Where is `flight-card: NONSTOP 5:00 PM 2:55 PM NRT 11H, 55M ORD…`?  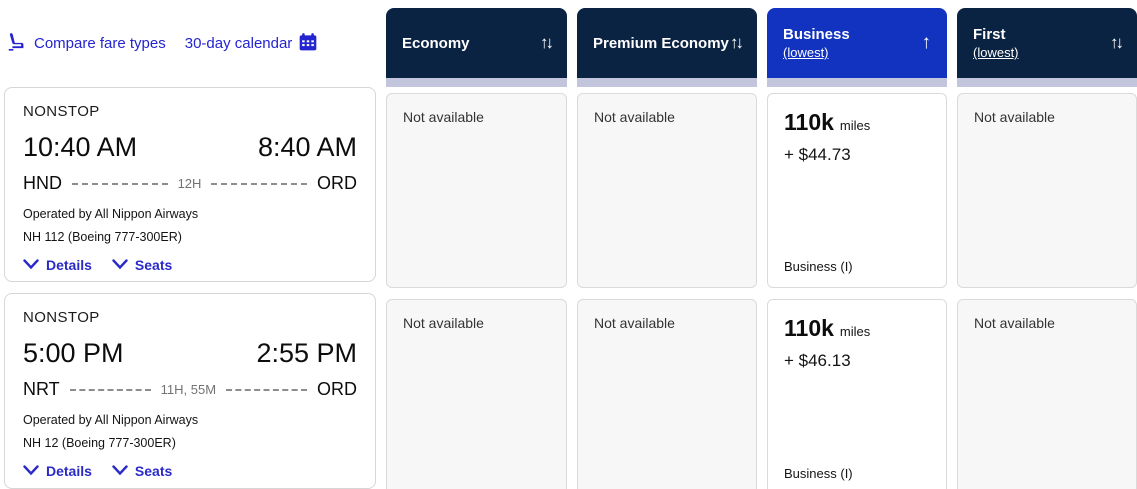 flight-card: NONSTOP 5:00 PM 2:55 PM NRT 11H, 55M ORD… is located at coordinates (190, 391).